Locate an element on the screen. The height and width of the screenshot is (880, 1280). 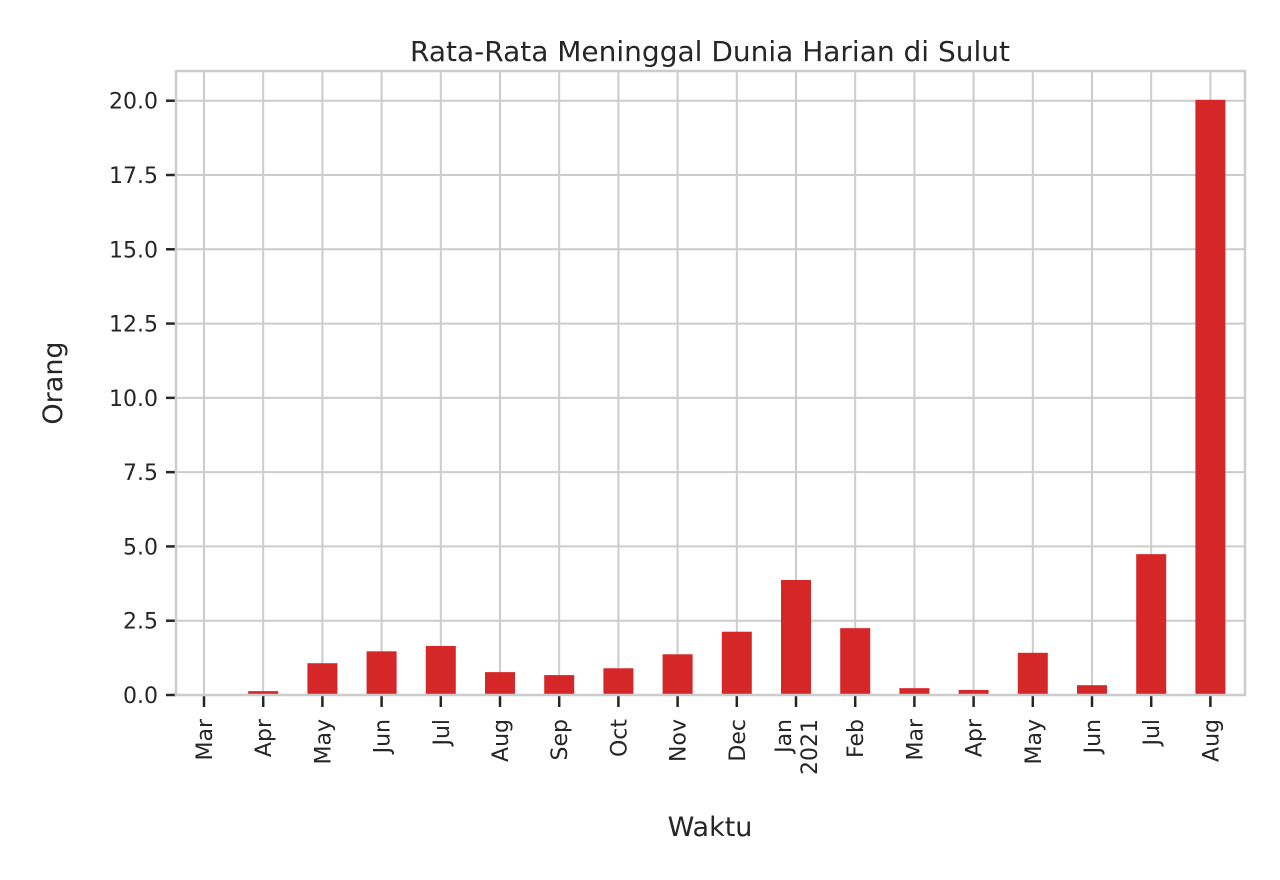
x-tick-label: Feb is located at coordinates (856, 738).